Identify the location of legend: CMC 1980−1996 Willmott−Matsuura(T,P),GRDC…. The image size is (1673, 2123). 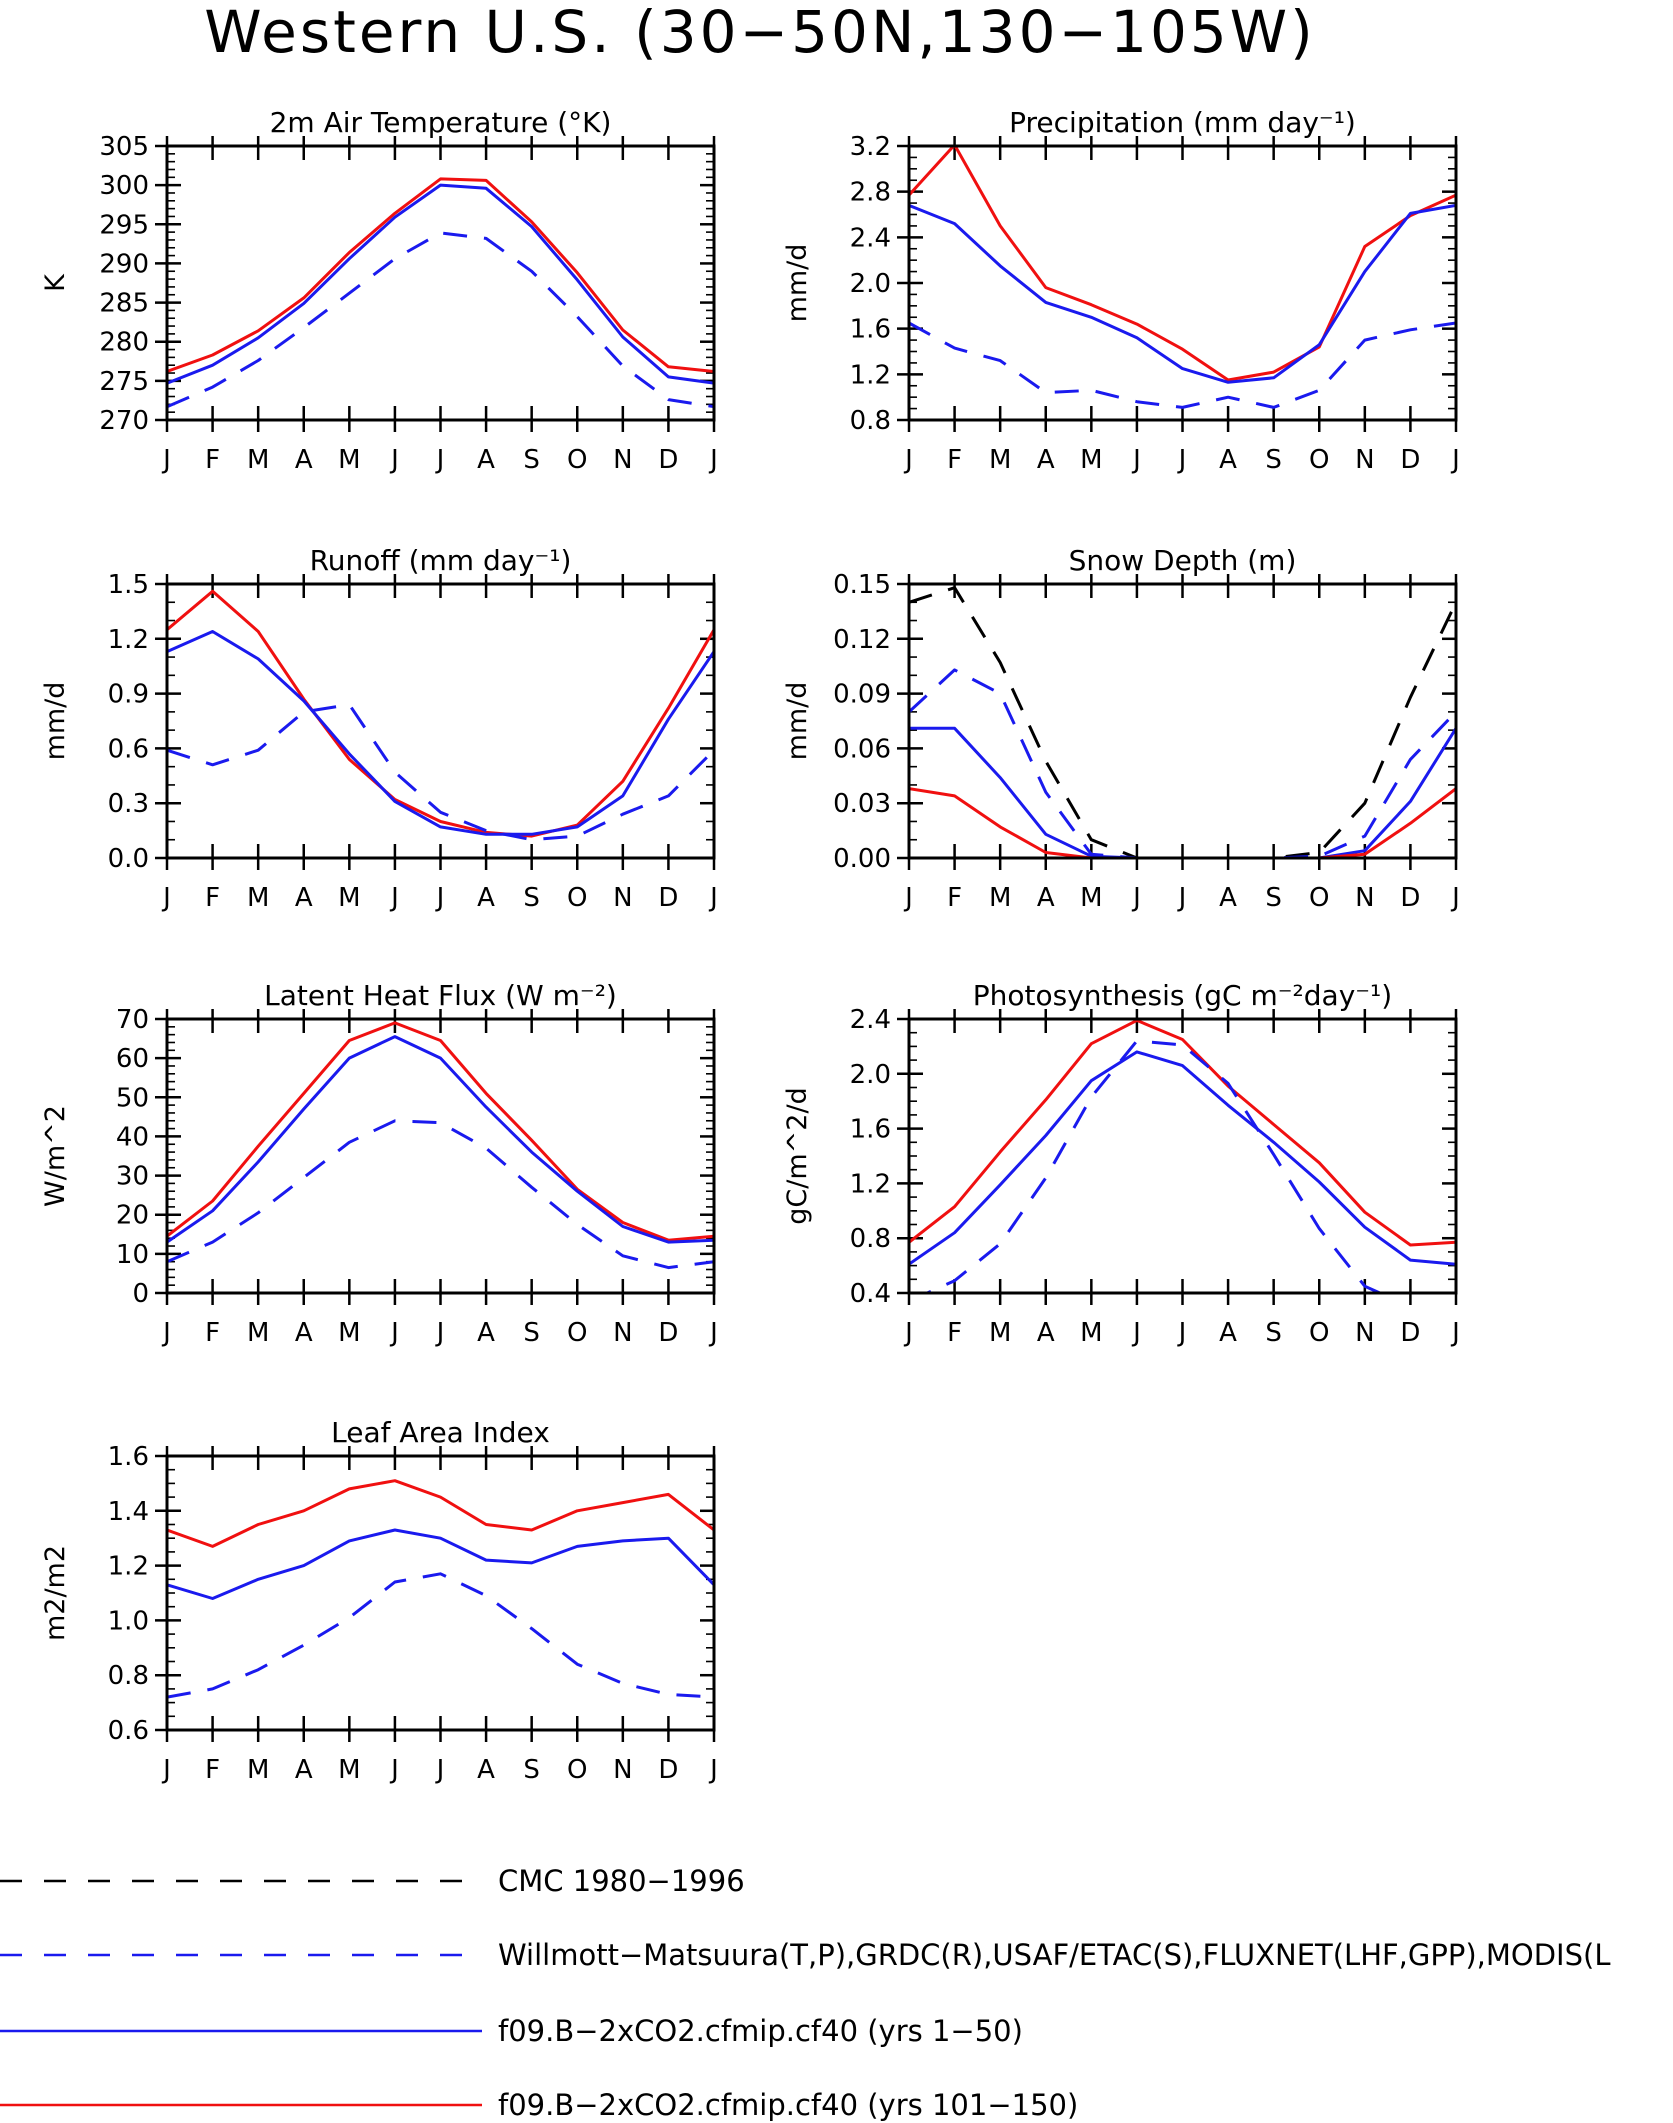
(805, 1993).